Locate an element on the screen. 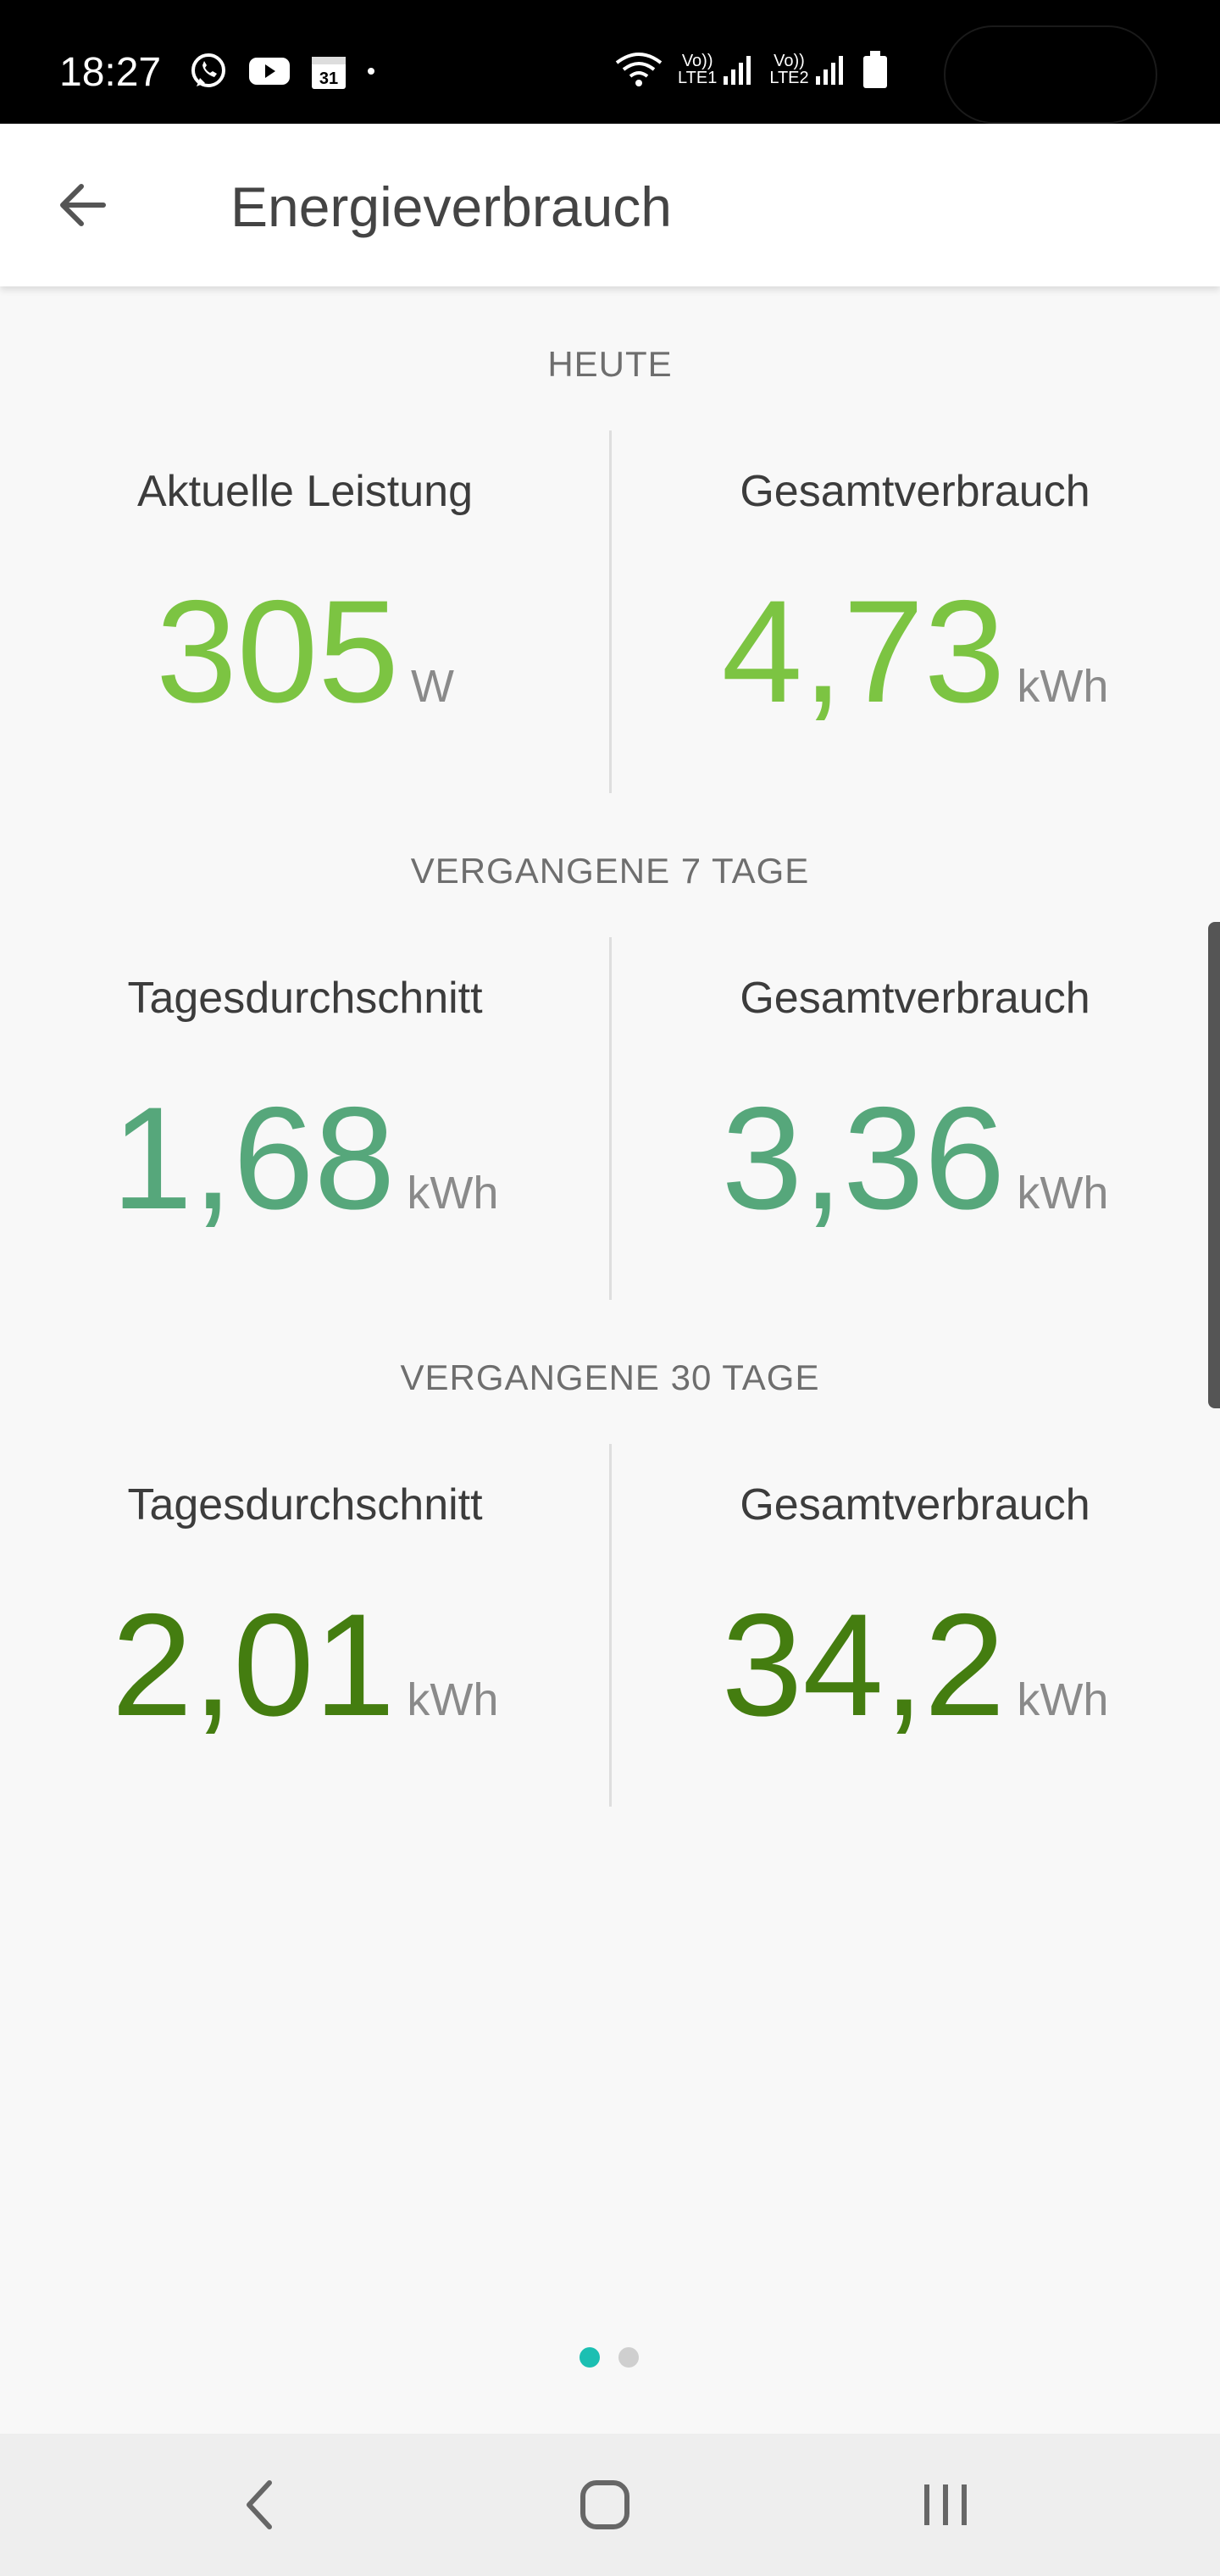 This screenshot has height=2576, width=1220. section-label-7-days: VERGANGENE 7 TAGE is located at coordinates (610, 871).